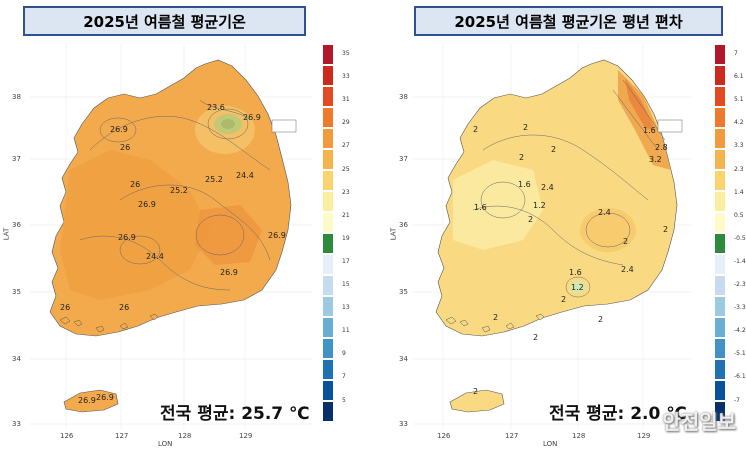  Describe the element at coordinates (739, 77) in the screenshot. I see `colorbar-label: 6.1` at that location.